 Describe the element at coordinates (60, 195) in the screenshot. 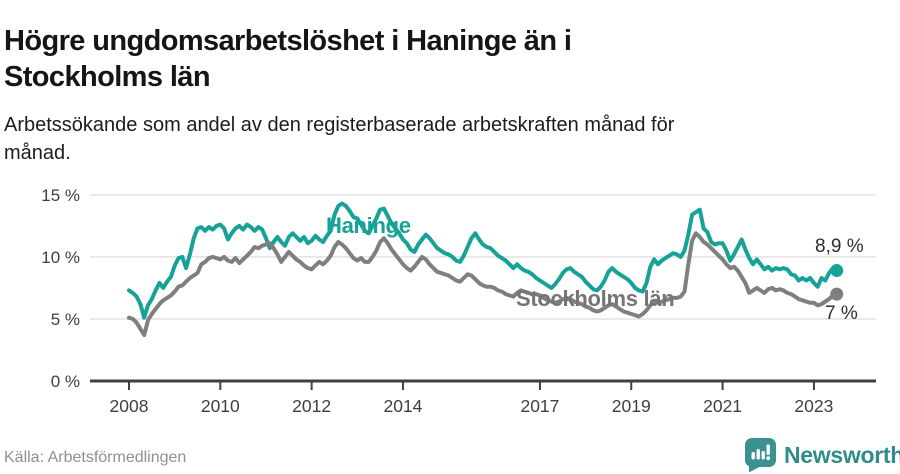

I see `y-axis-tick-label: 15 %` at that location.